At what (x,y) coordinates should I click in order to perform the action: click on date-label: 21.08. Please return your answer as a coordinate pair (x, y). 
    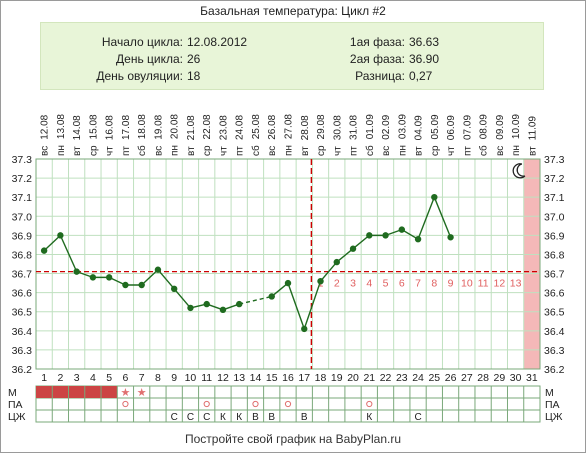
    Looking at the image, I should click on (191, 127).